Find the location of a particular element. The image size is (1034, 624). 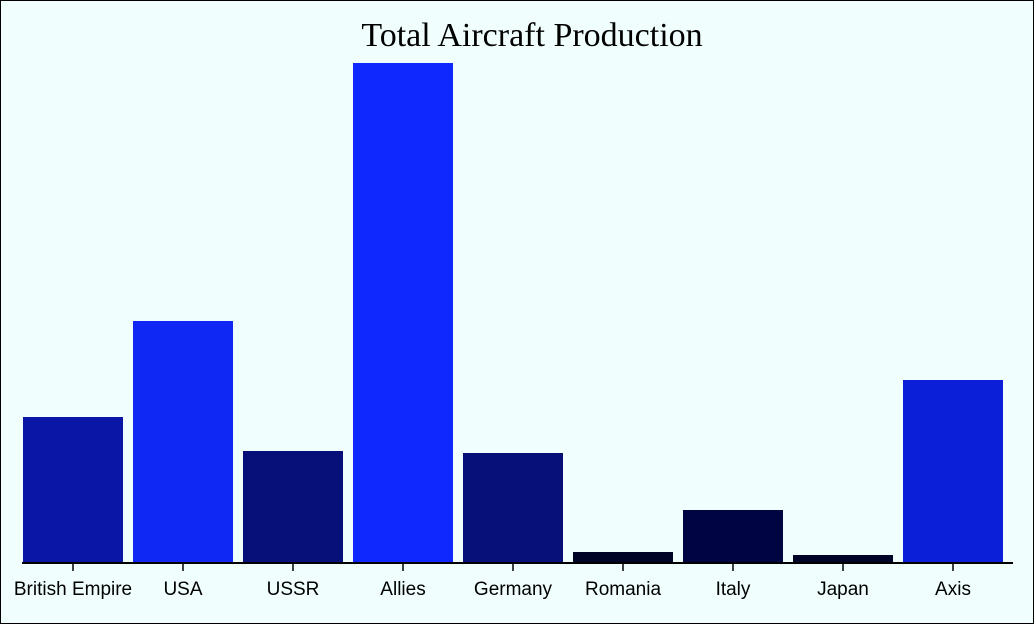

x-tick-label: Italy is located at coordinates (733, 589).